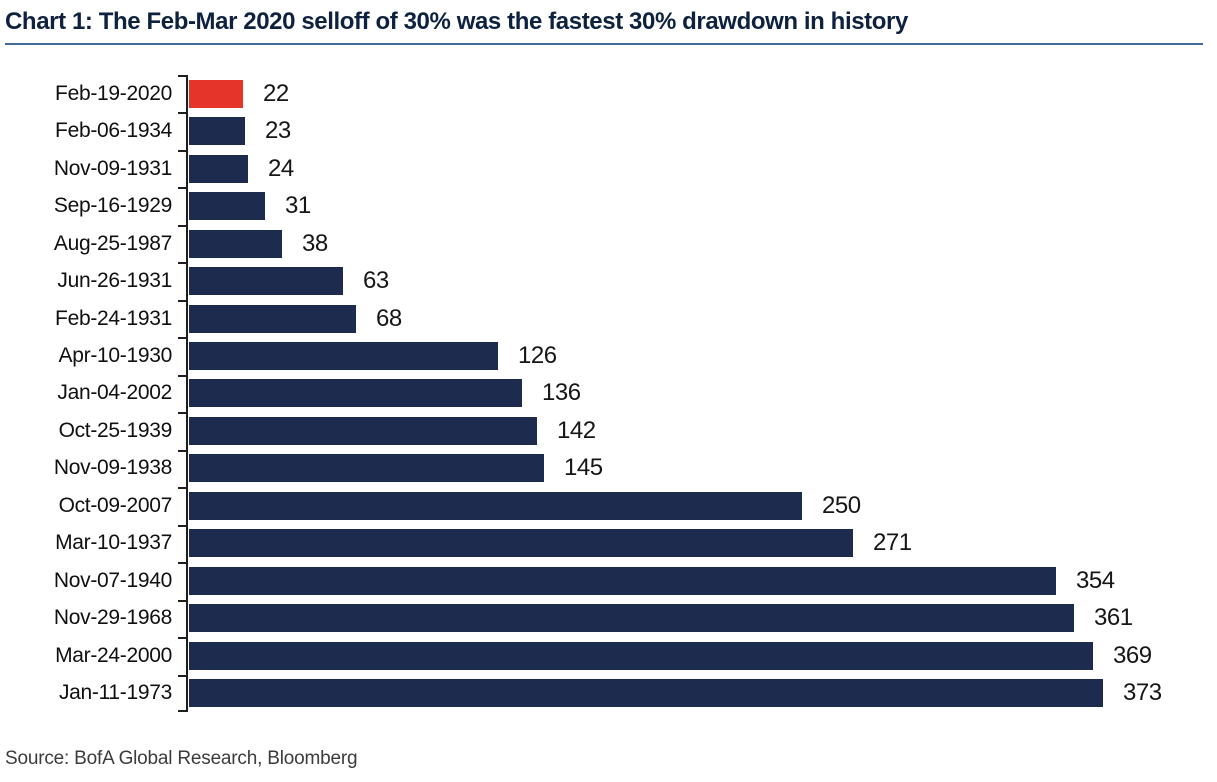 Image resolution: width=1217 pixels, height=782 pixels. I want to click on plot-cell: 23, so click(240, 130).